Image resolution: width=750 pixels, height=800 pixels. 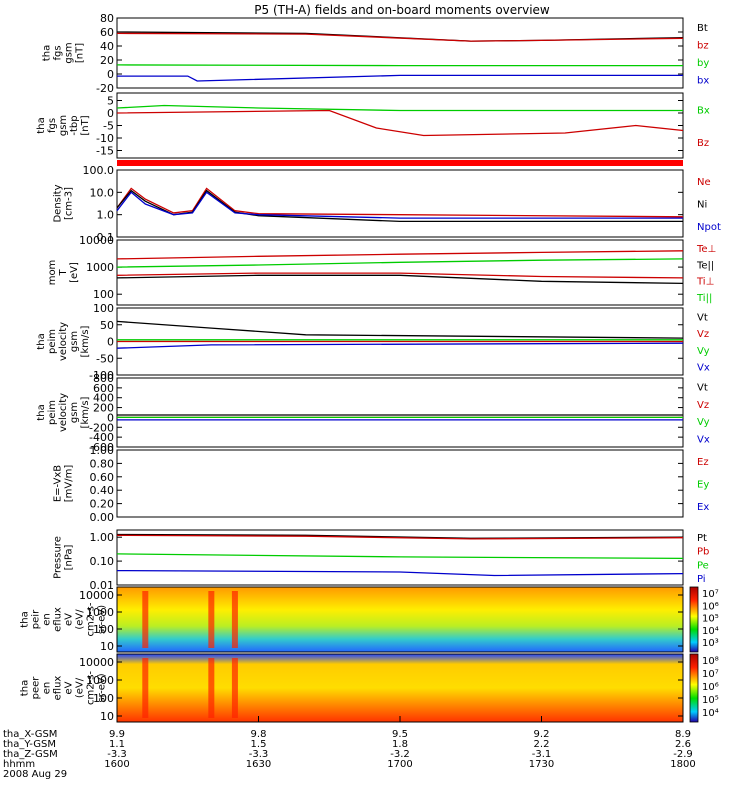 What do you see at coordinates (400, 255) in the screenshot?
I see `series-ti-` at bounding box center [400, 255].